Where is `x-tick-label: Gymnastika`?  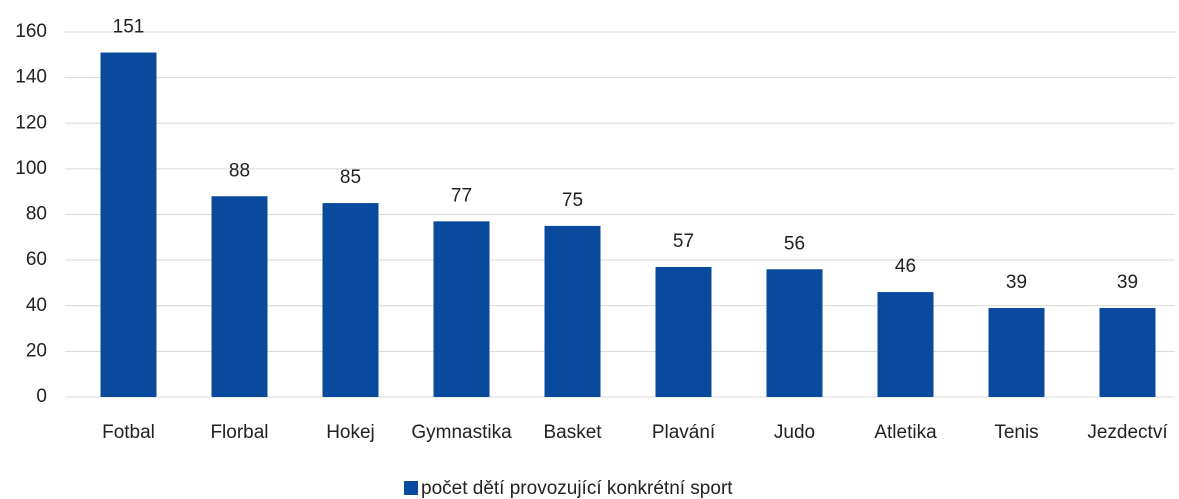 x-tick-label: Gymnastika is located at coordinates (461, 432).